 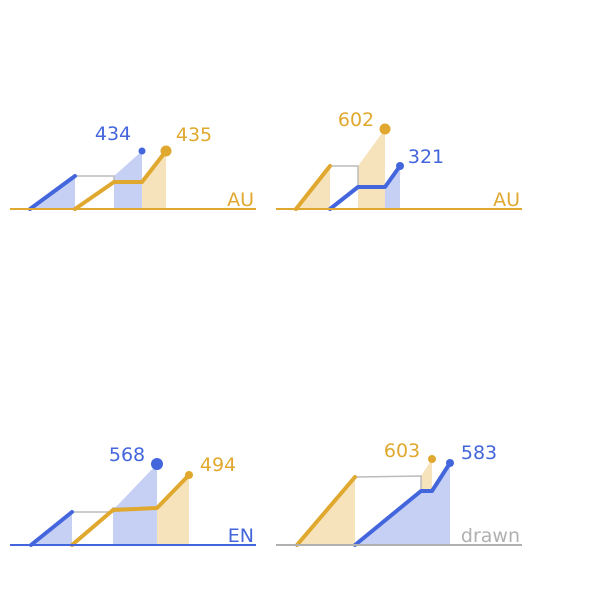 I want to click on panel-4-connector, so click(x=393, y=483).